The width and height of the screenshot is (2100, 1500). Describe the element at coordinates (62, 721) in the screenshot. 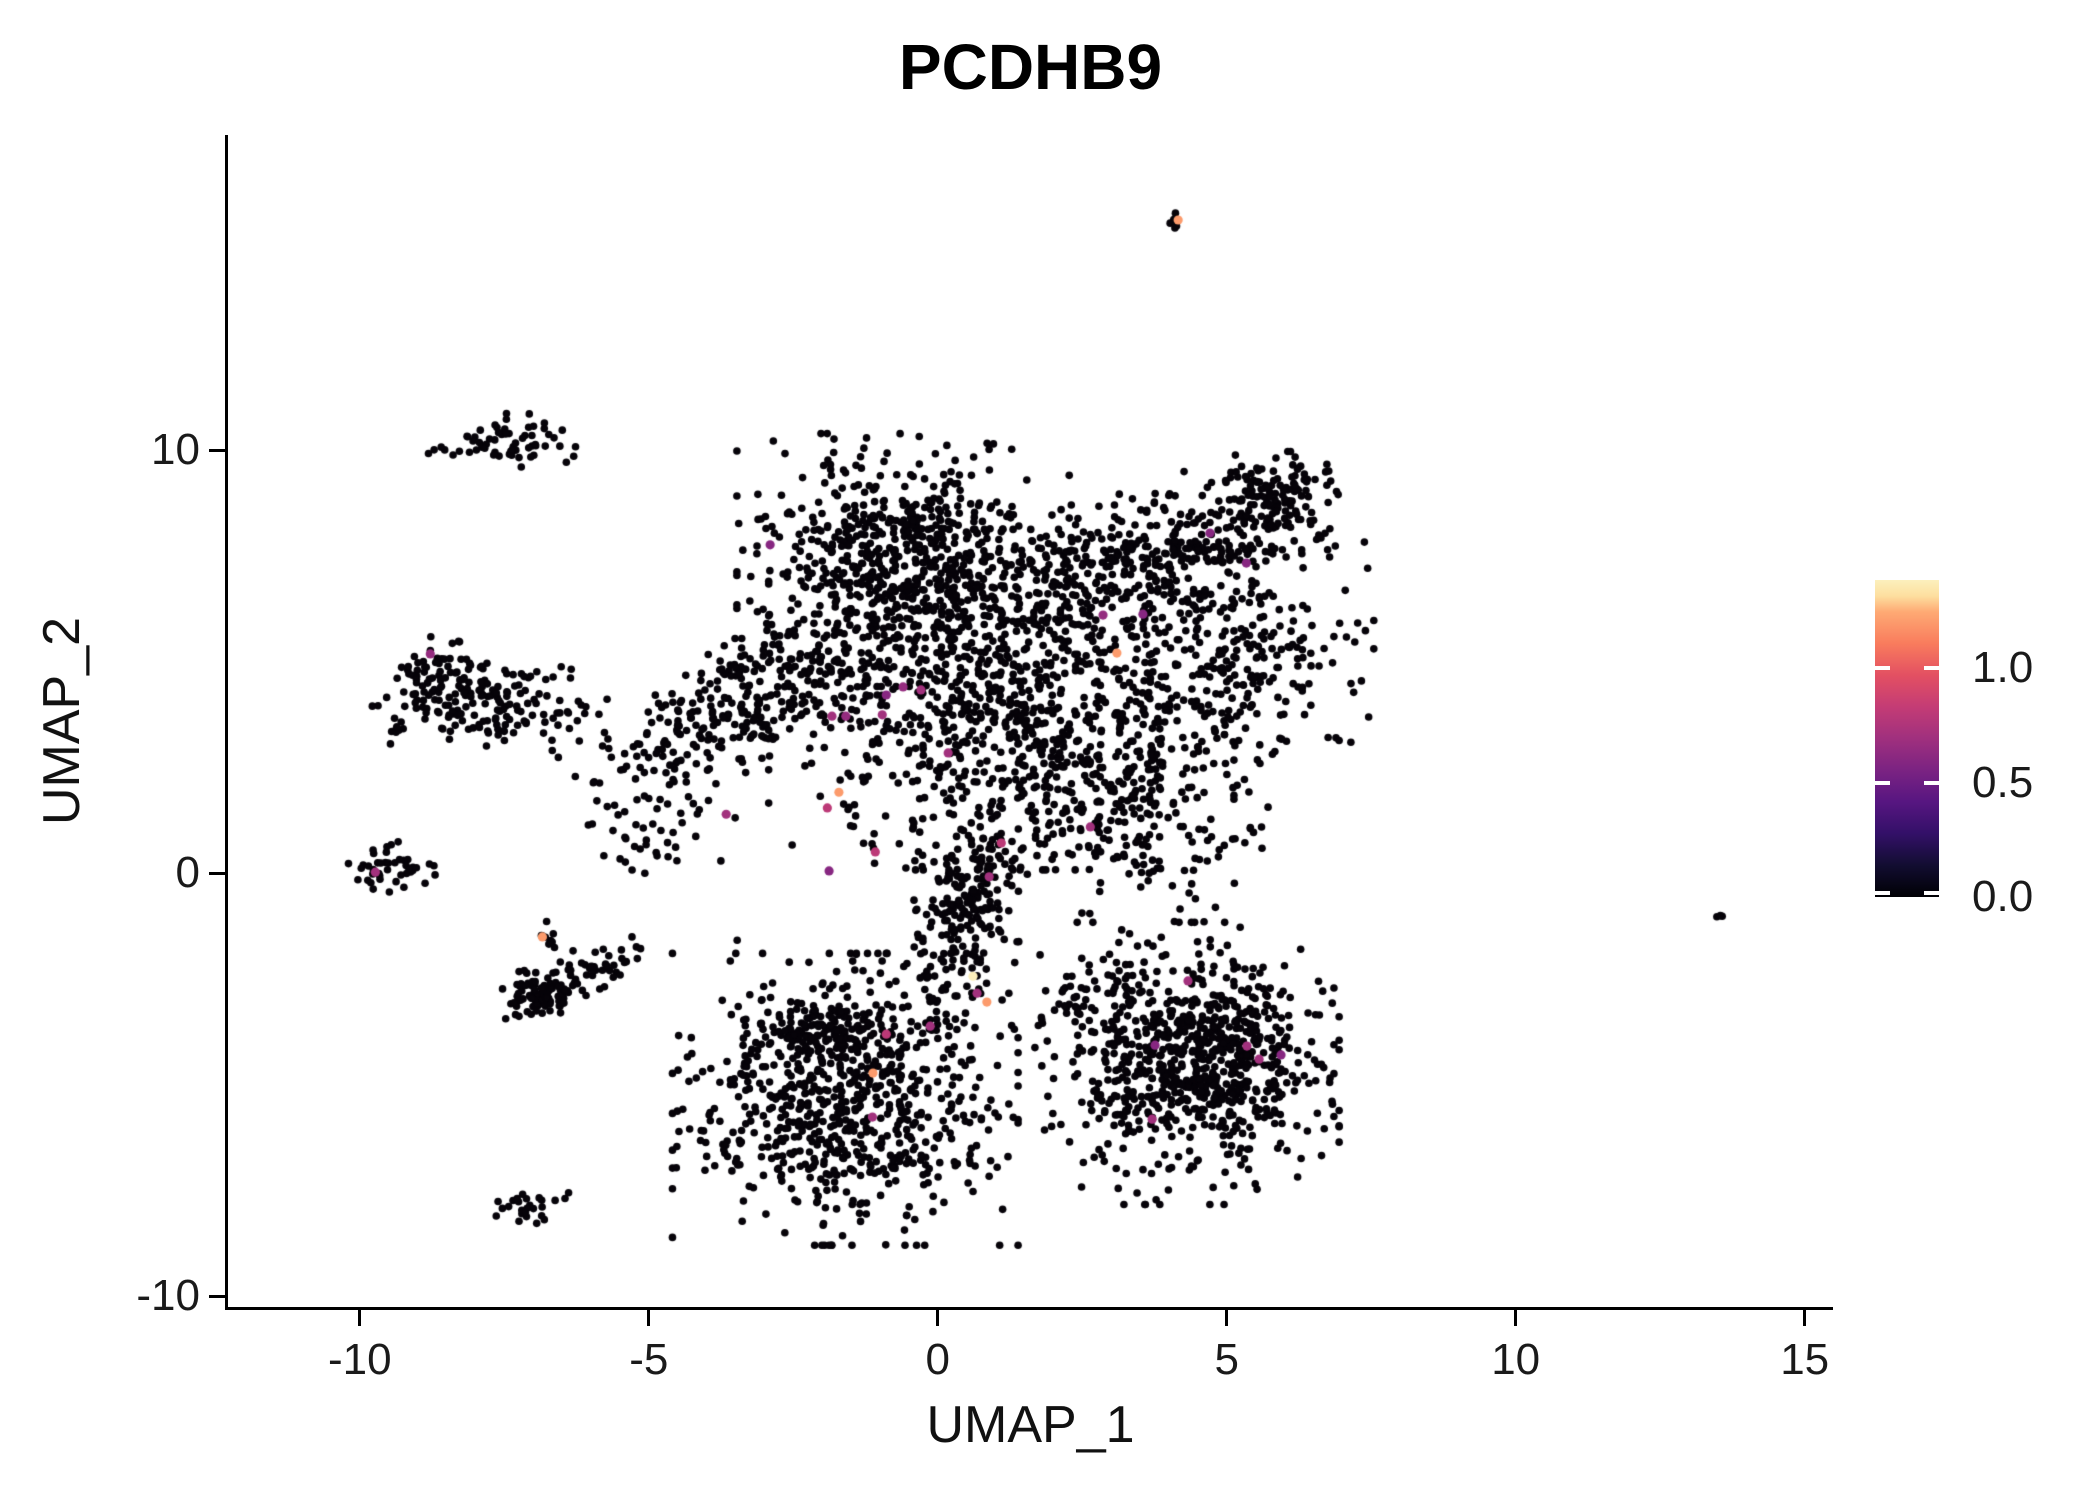

I see `y-axis-title: UMAP_2` at that location.